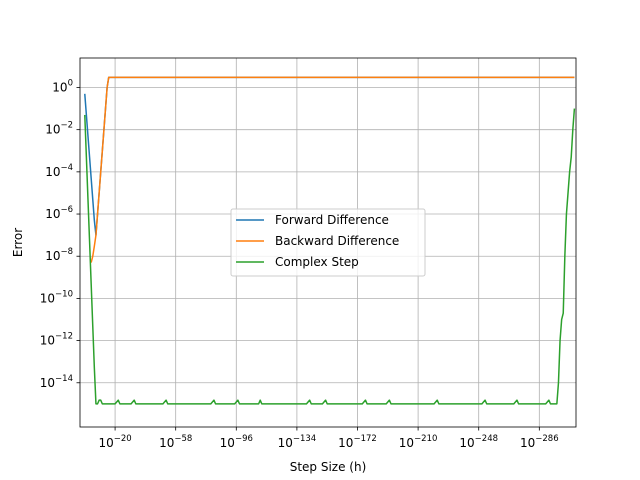 The height and width of the screenshot is (480, 640). Describe the element at coordinates (56, 297) in the screenshot. I see `y-tick-label: 10⁻¹⁰` at that location.